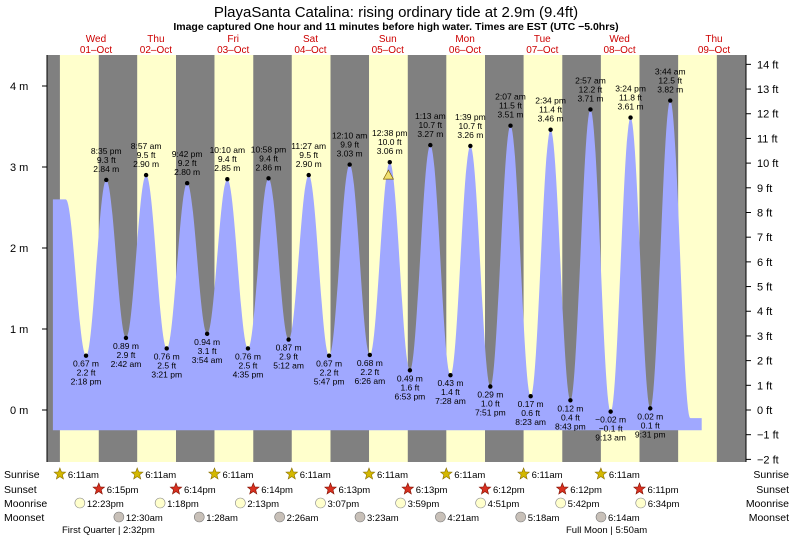 The width and height of the screenshot is (793, 538). I want to click on high-tide-feet: 11.8 ft, so click(631, 98).